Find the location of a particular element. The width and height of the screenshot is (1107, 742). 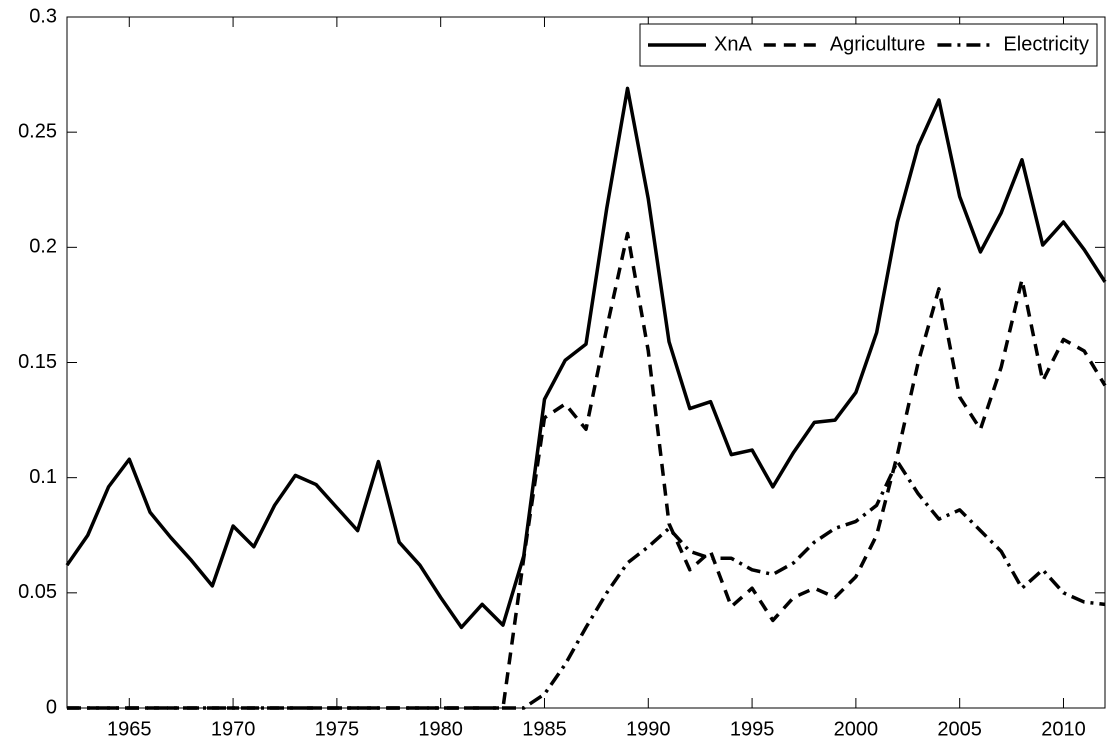

y-tick-label: 0.3 is located at coordinates (43, 16).